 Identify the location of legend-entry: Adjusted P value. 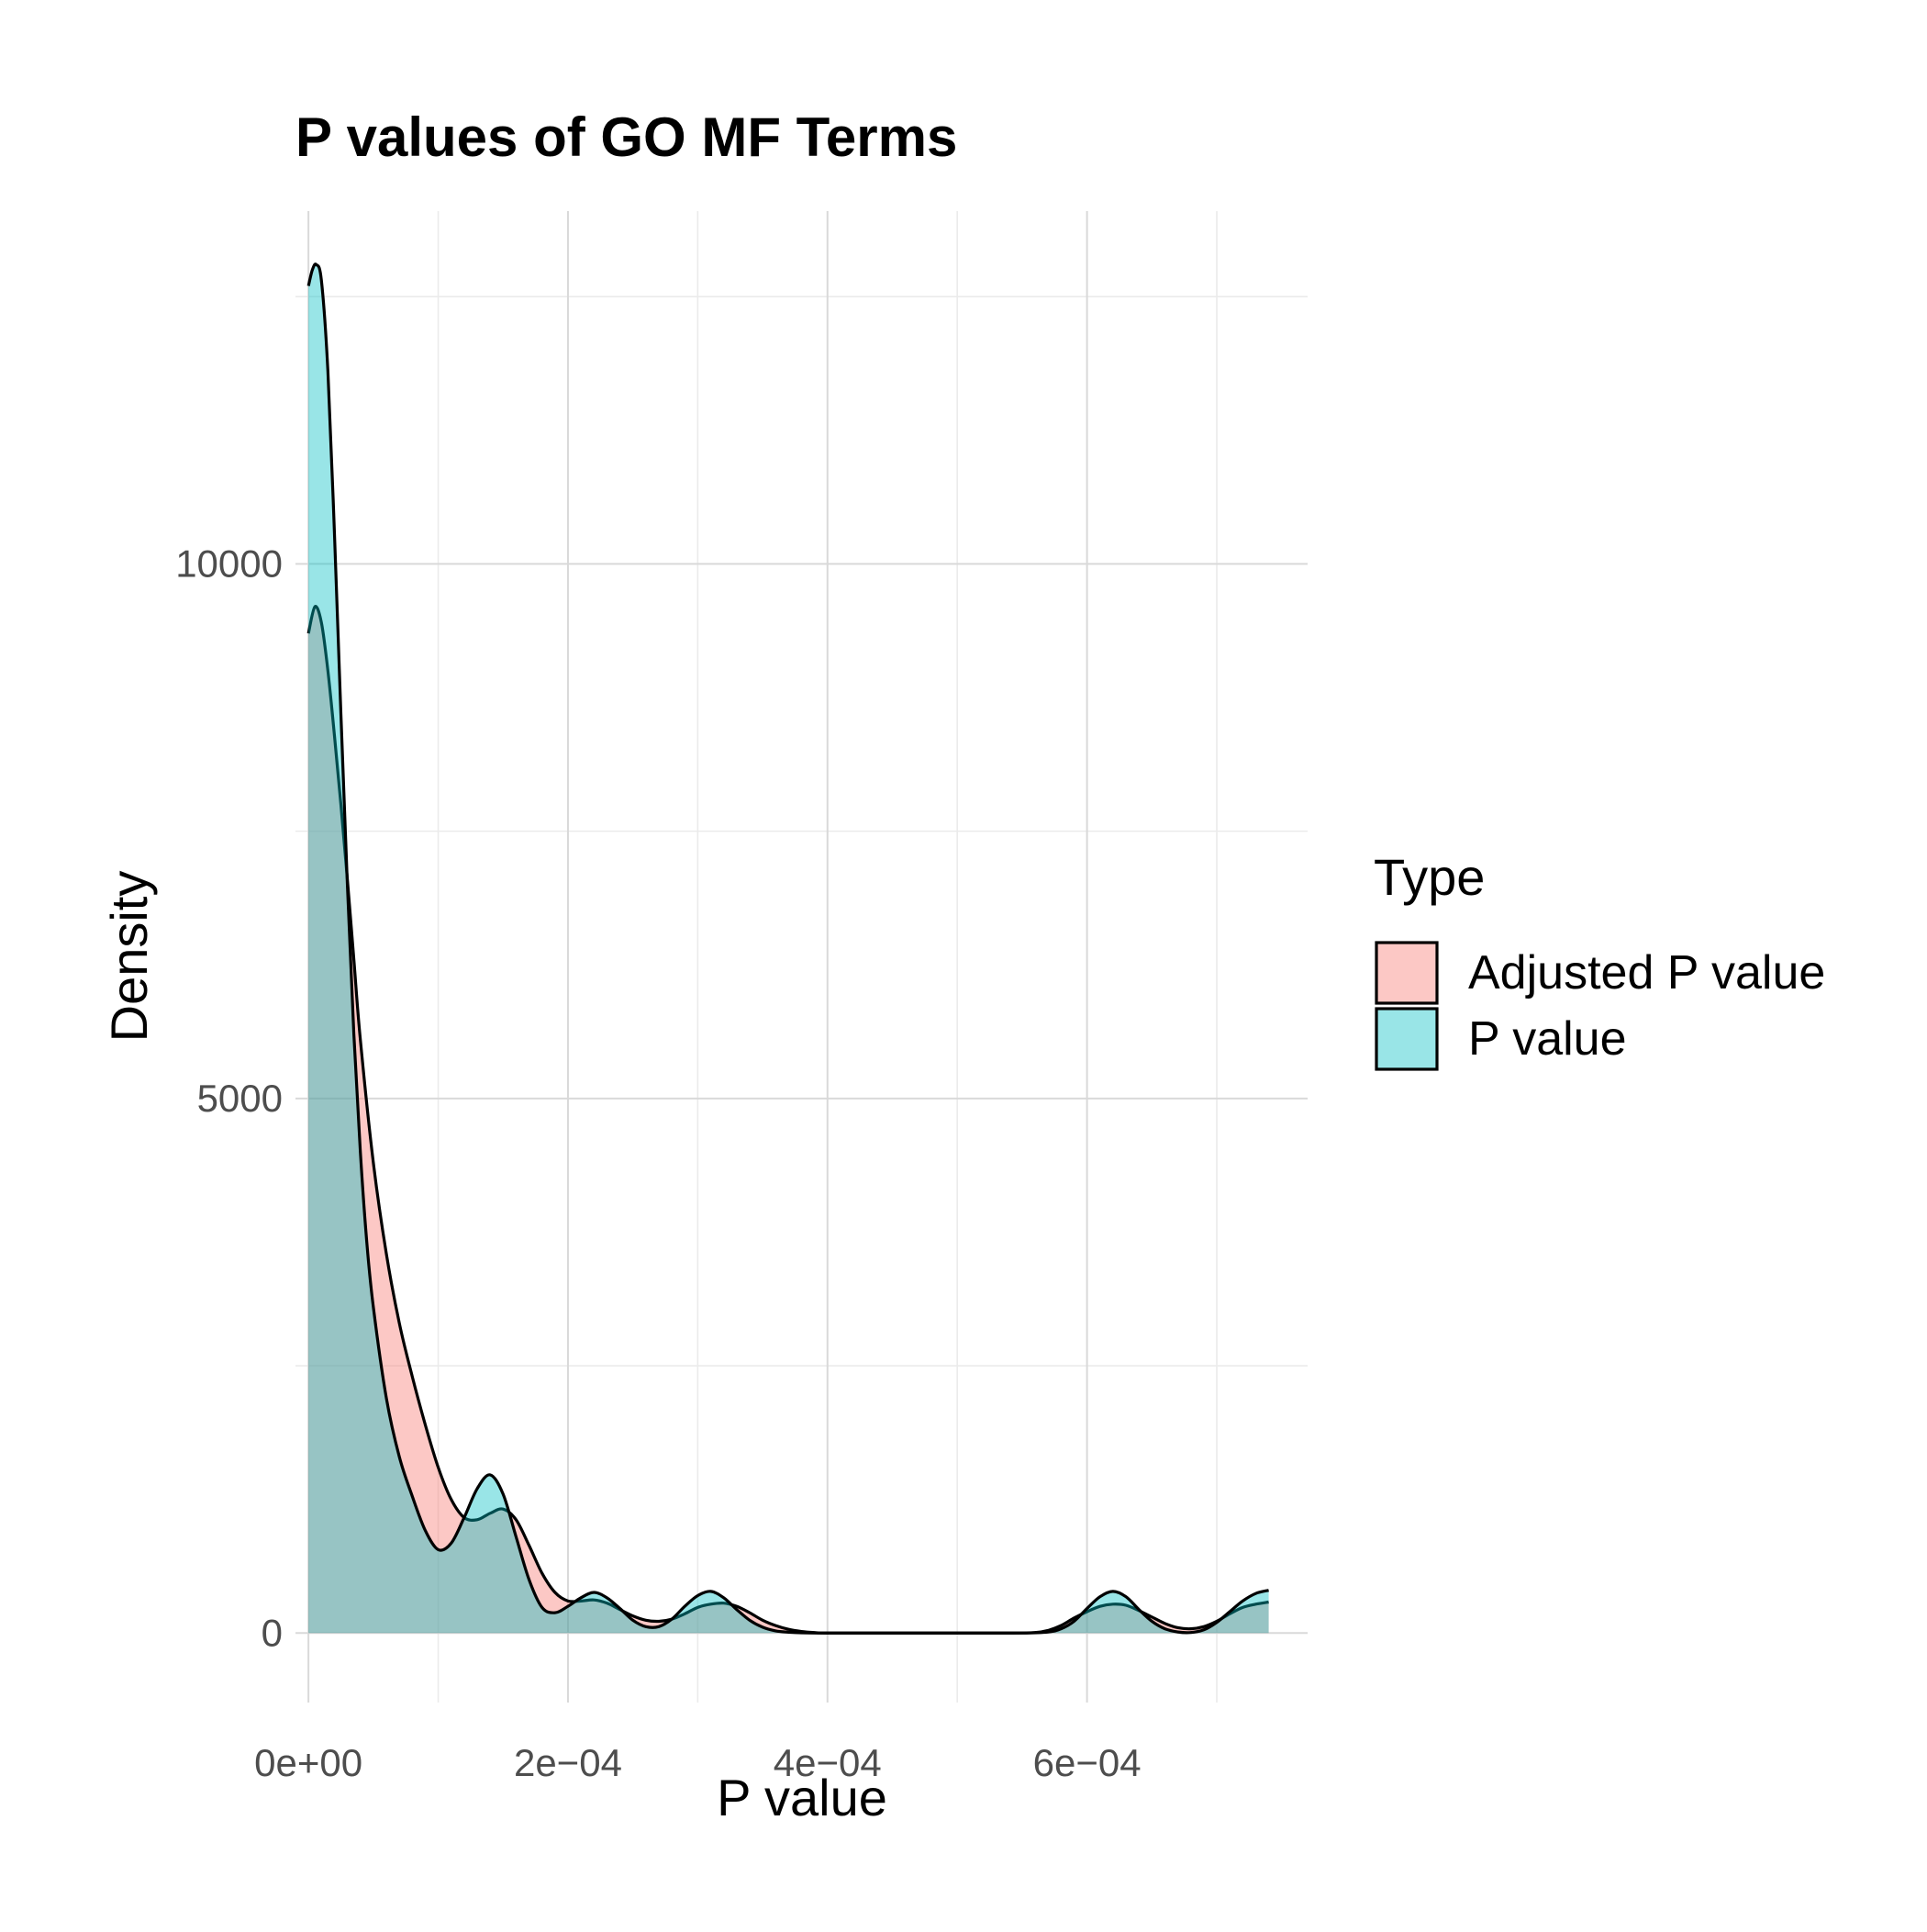
(1600, 973).